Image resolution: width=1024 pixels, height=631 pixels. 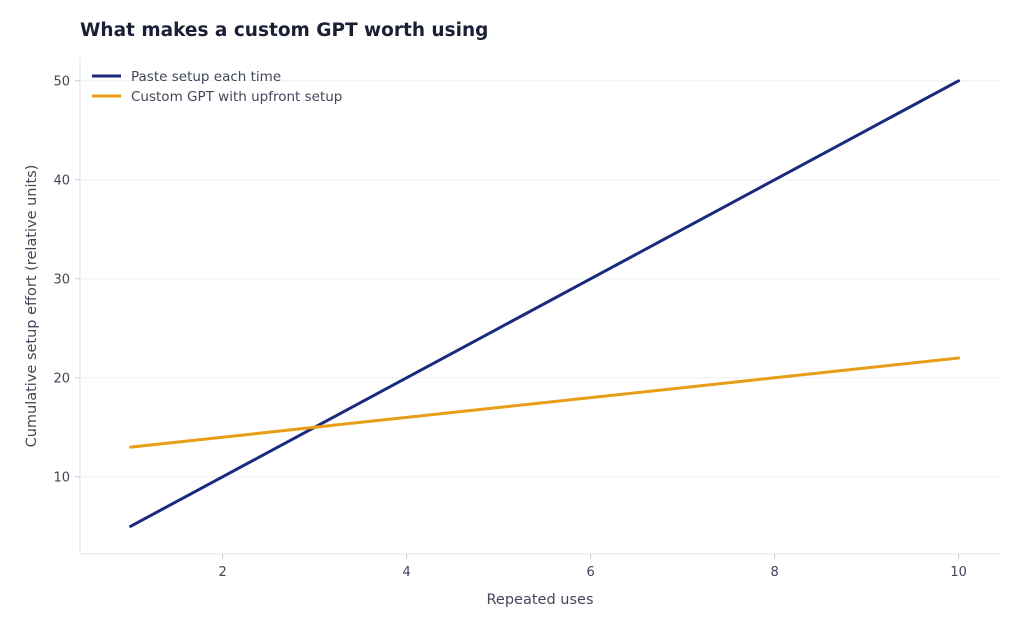 What do you see at coordinates (958, 572) in the screenshot?
I see `x-tick-label: 10` at bounding box center [958, 572].